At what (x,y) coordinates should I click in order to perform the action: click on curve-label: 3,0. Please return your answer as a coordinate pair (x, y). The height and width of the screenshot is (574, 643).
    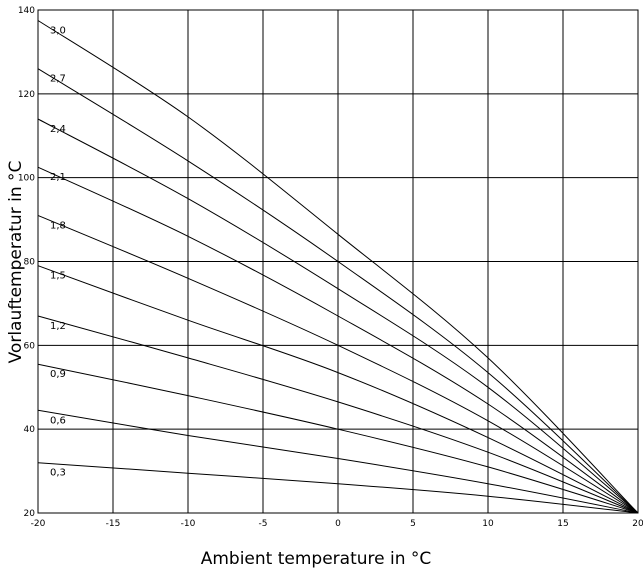
    Looking at the image, I should click on (58, 30).